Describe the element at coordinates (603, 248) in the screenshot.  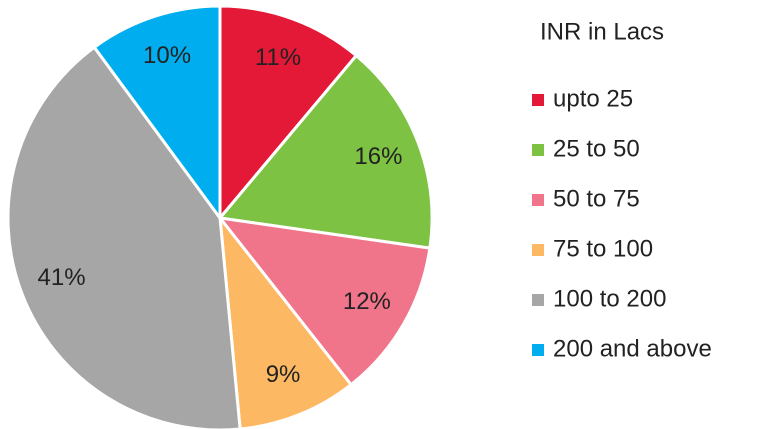
I see `legend-label: 75 to 100` at that location.